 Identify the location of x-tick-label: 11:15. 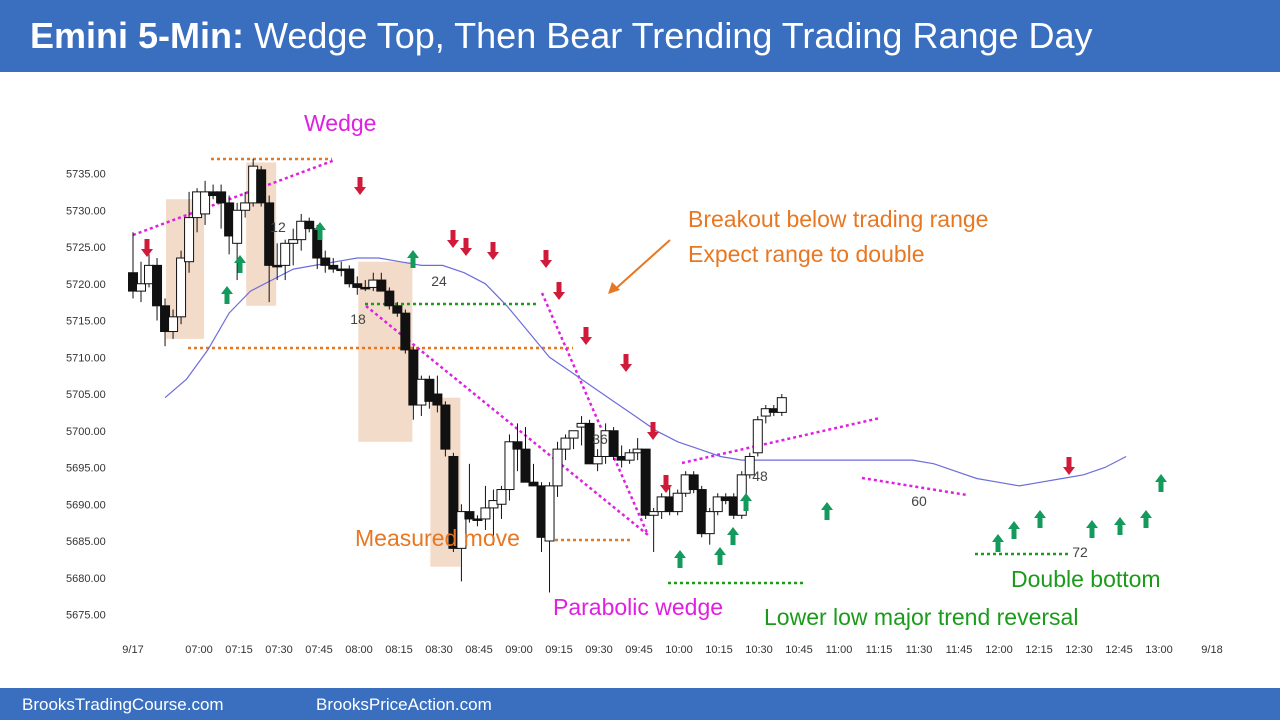
(879, 650).